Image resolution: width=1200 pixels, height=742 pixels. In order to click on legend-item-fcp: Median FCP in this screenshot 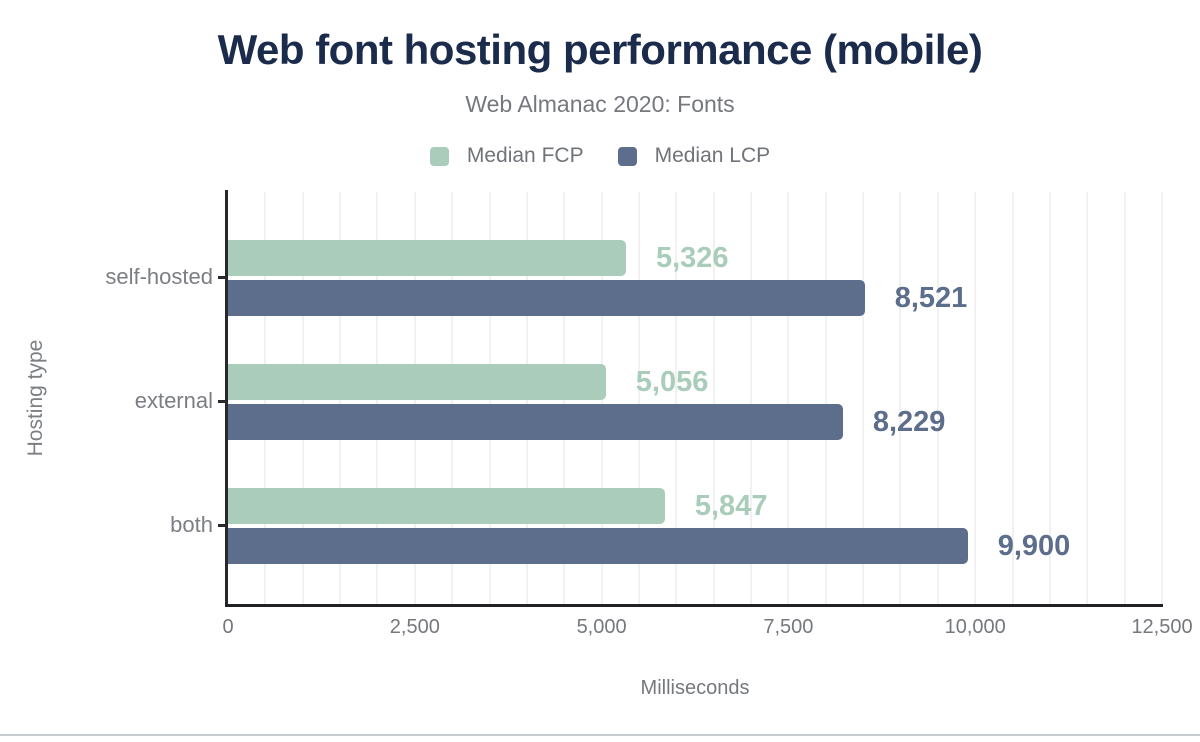, I will do `click(506, 156)`.